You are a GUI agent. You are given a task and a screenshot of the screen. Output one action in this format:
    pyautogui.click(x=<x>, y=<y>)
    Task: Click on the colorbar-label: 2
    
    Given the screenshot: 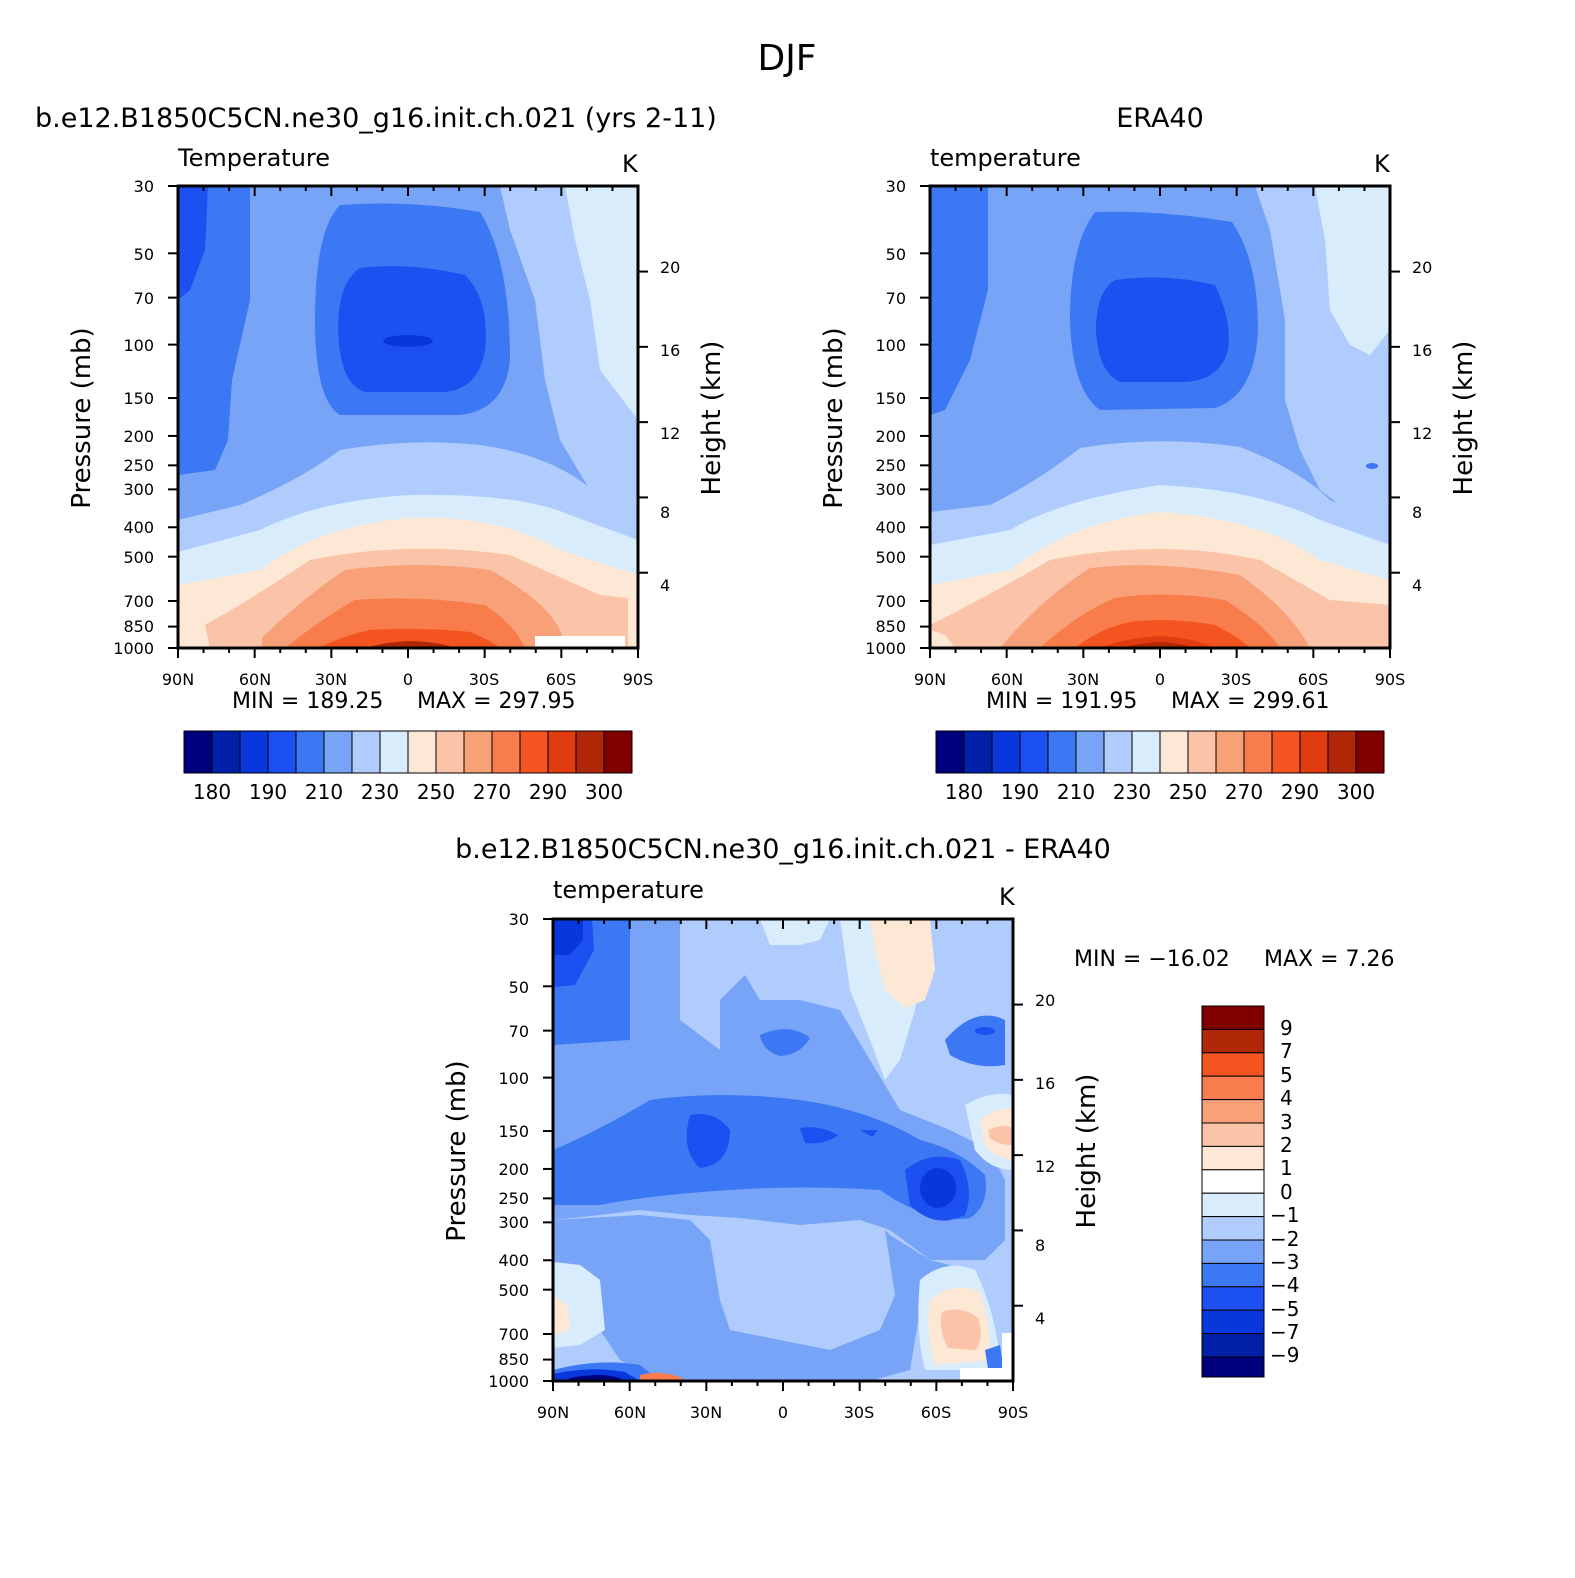 What is the action you would take?
    pyautogui.click(x=1286, y=1145)
    